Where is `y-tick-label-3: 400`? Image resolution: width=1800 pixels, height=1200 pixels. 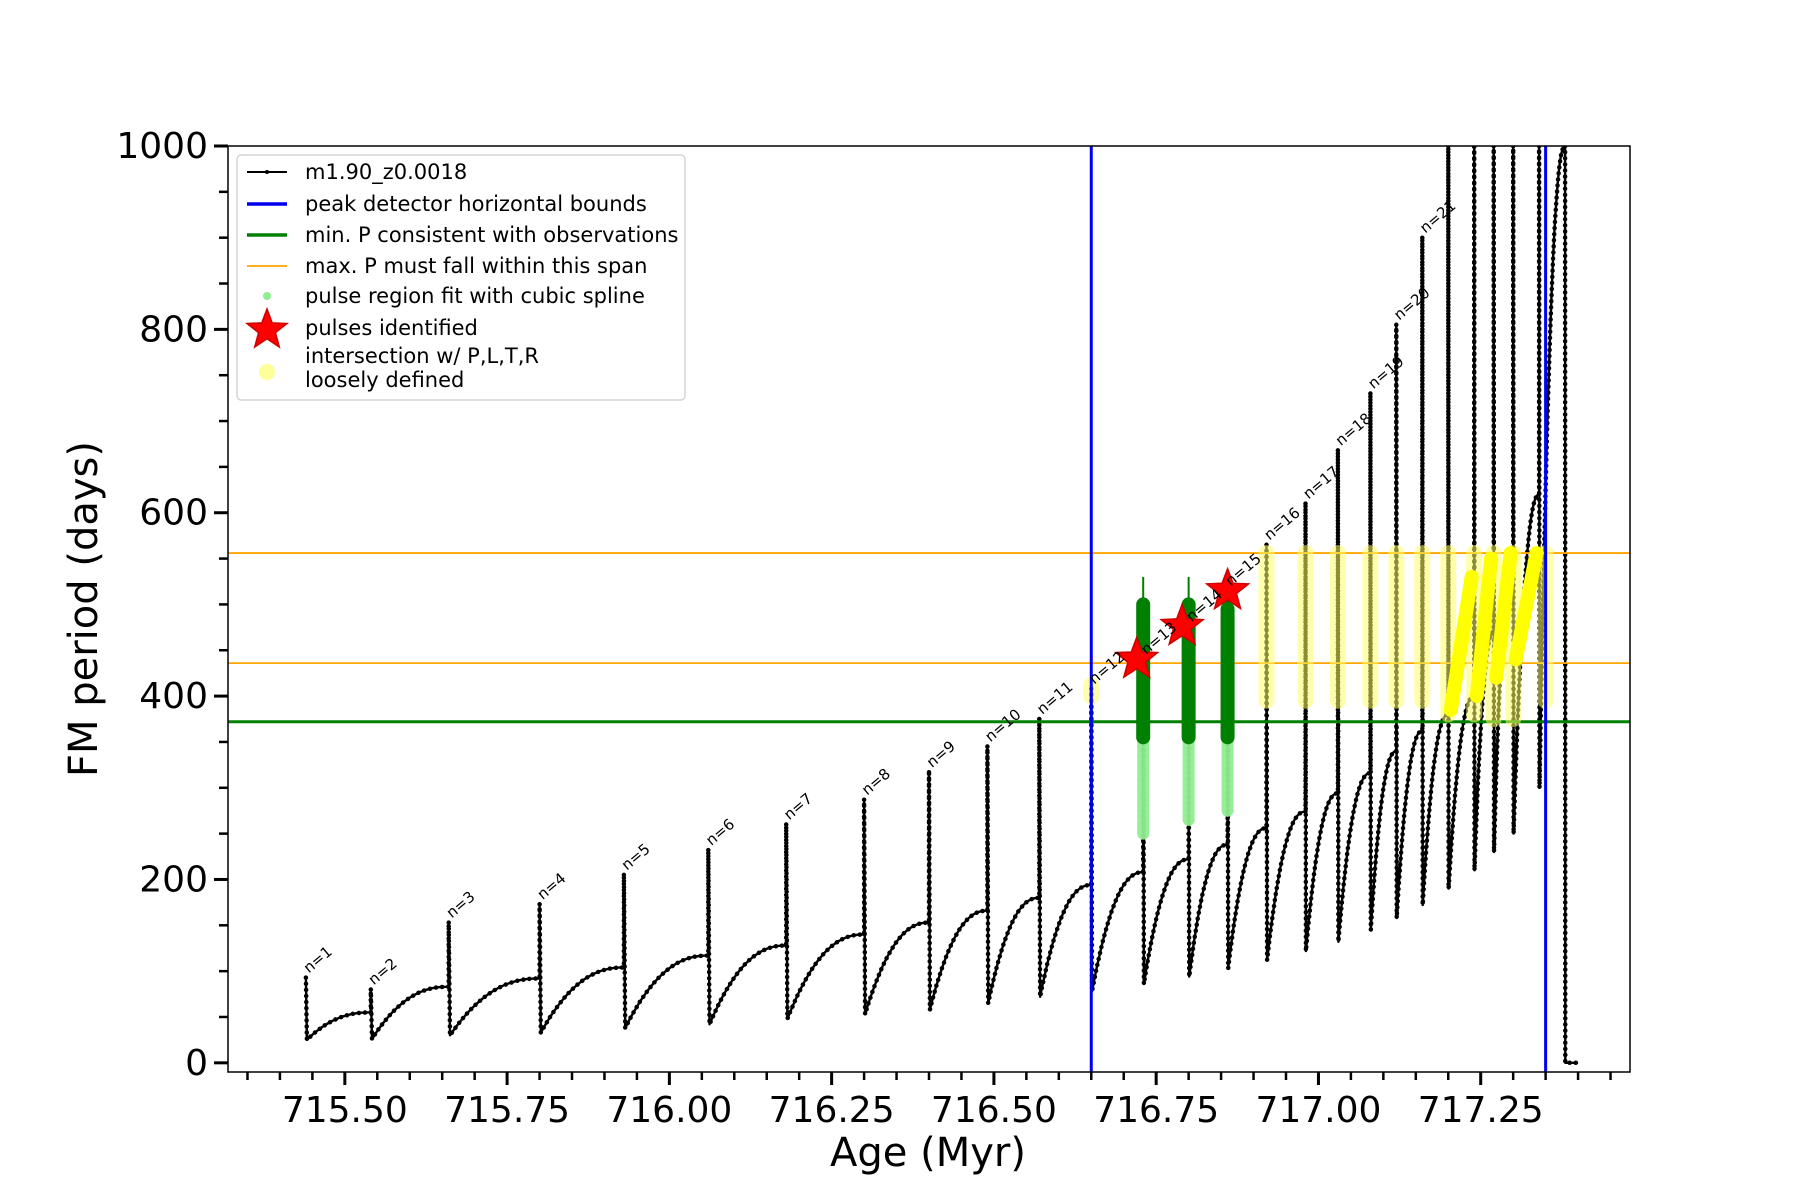 y-tick-label-3: 400 is located at coordinates (173, 696).